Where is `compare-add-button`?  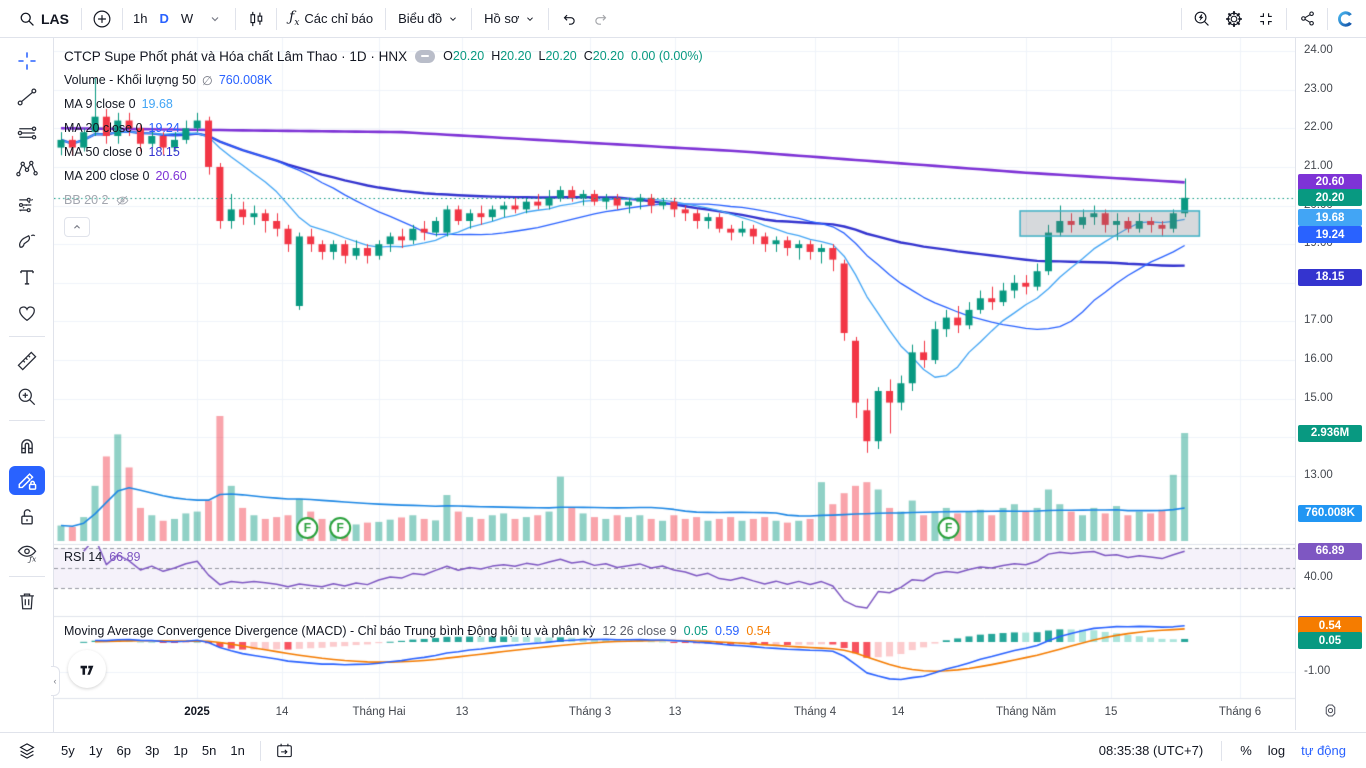
compare-add-button is located at coordinates (102, 19).